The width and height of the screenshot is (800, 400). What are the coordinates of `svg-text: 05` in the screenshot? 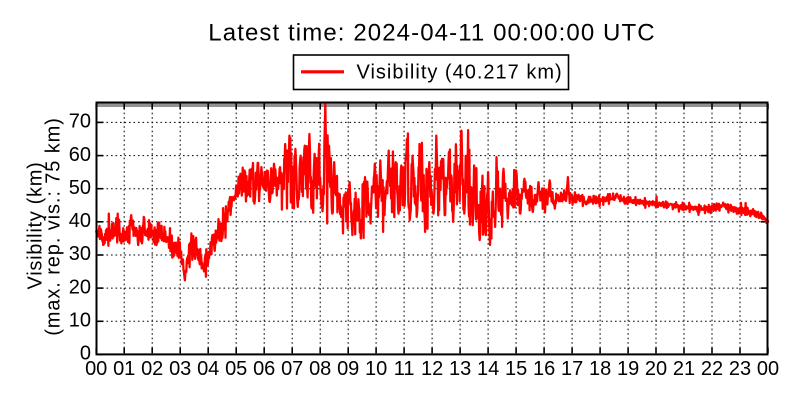 It's located at (236, 369).